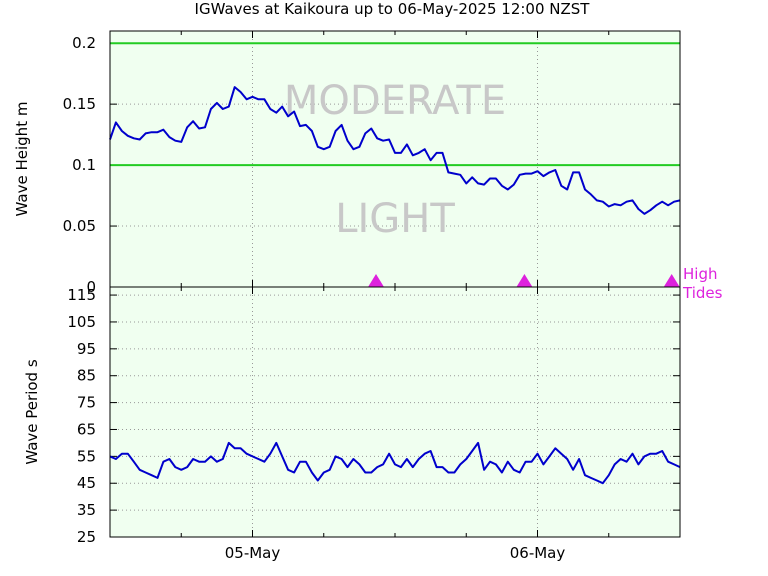 This screenshot has height=576, width=768. What do you see at coordinates (91, 287) in the screenshot?
I see `y-tick-label: 0` at bounding box center [91, 287].